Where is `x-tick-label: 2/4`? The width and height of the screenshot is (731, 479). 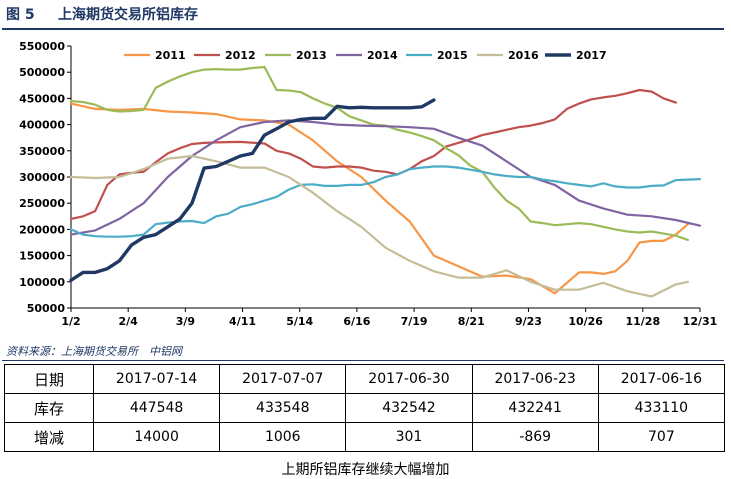 x-tick-label: 2/4 is located at coordinates (129, 321).